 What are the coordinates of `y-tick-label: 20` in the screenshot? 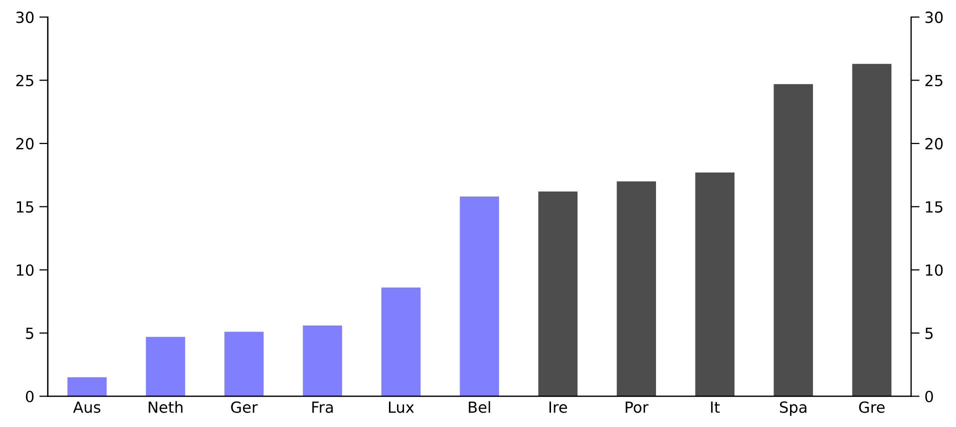 It's located at (25, 144).